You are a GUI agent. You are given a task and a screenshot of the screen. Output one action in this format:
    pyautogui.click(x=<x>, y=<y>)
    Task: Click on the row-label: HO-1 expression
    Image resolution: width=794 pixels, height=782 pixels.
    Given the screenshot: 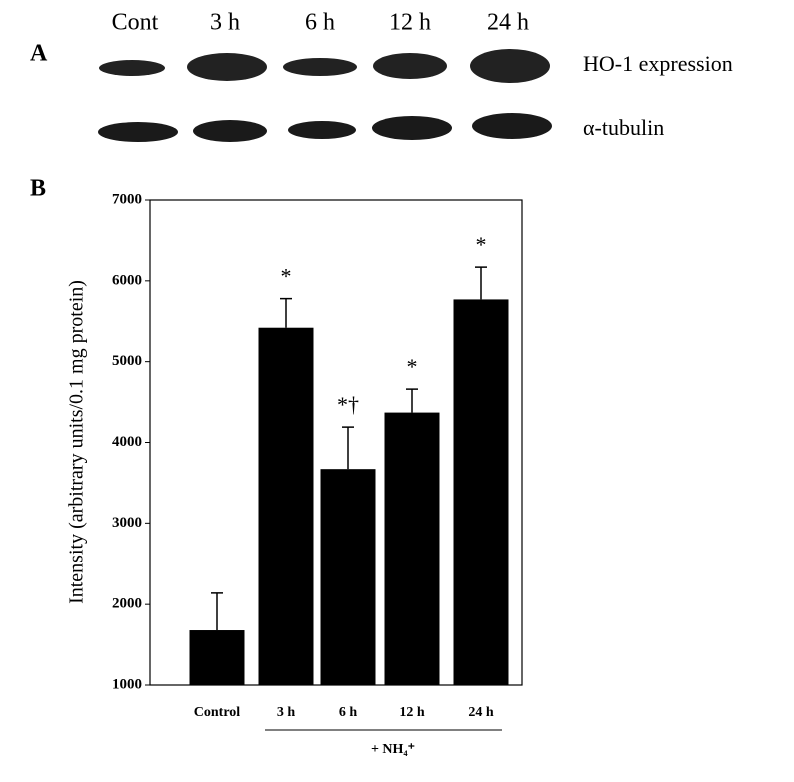 What is the action you would take?
    pyautogui.click(x=658, y=63)
    